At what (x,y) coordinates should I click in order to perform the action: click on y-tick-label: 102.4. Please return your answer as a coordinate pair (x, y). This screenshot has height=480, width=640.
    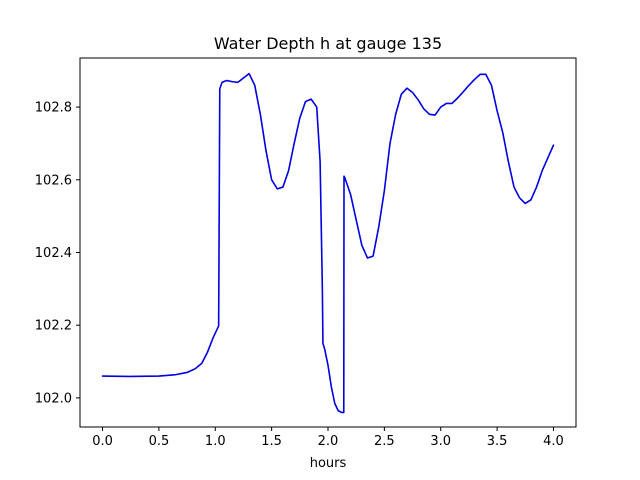
    Looking at the image, I should click on (53, 253).